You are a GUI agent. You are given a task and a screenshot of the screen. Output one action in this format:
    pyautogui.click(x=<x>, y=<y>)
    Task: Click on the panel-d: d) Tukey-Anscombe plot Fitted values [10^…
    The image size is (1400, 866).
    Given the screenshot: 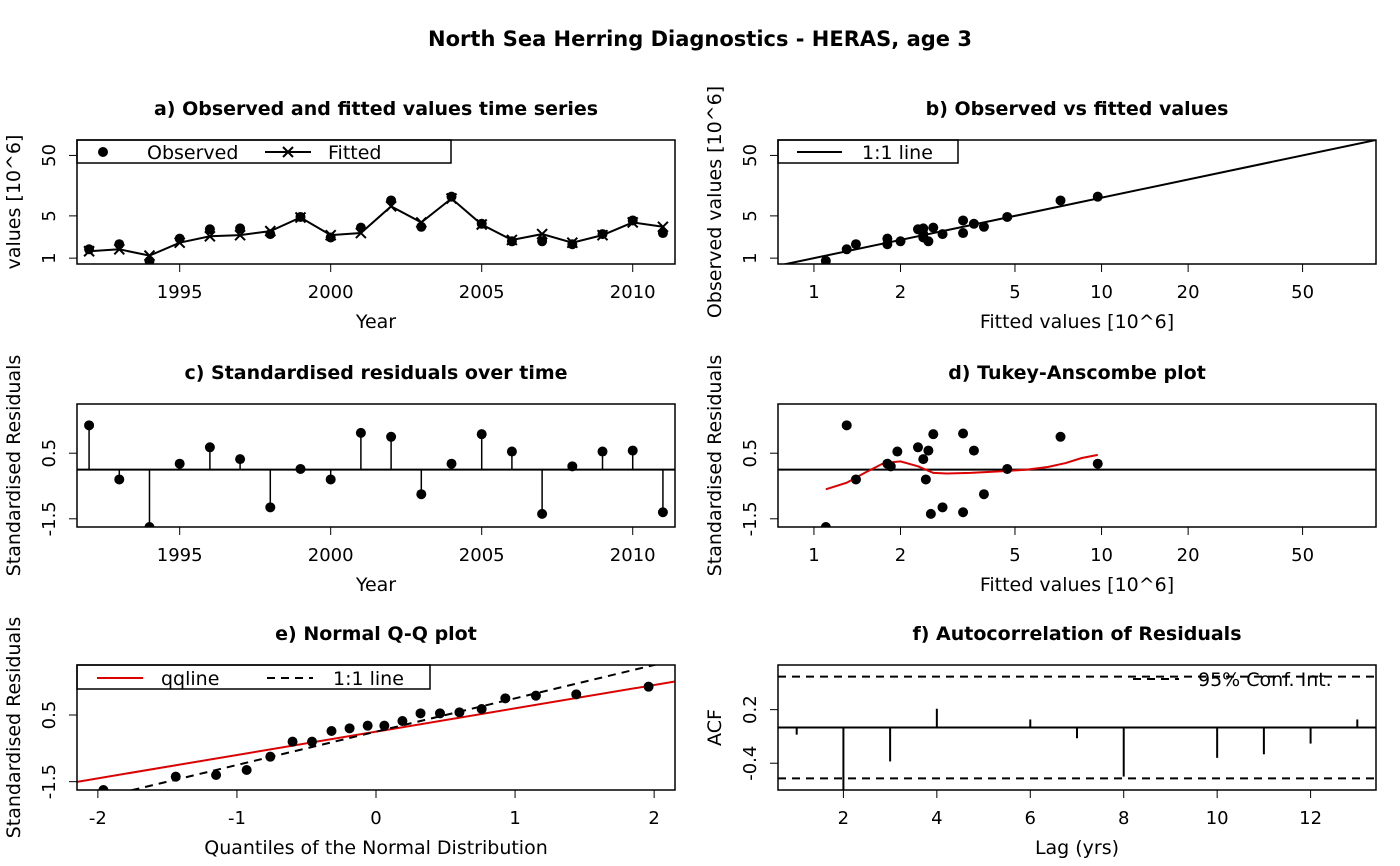 What is the action you would take?
    pyautogui.click(x=1040, y=475)
    